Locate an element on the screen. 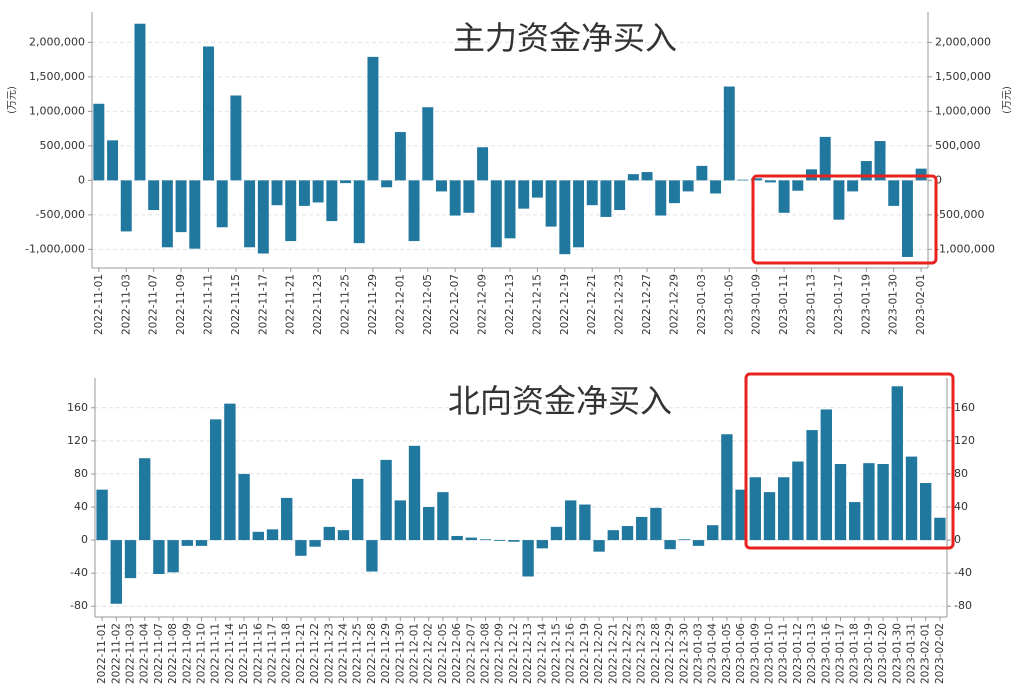  x-tick-label: 2023-02-02 is located at coordinates (940, 653).